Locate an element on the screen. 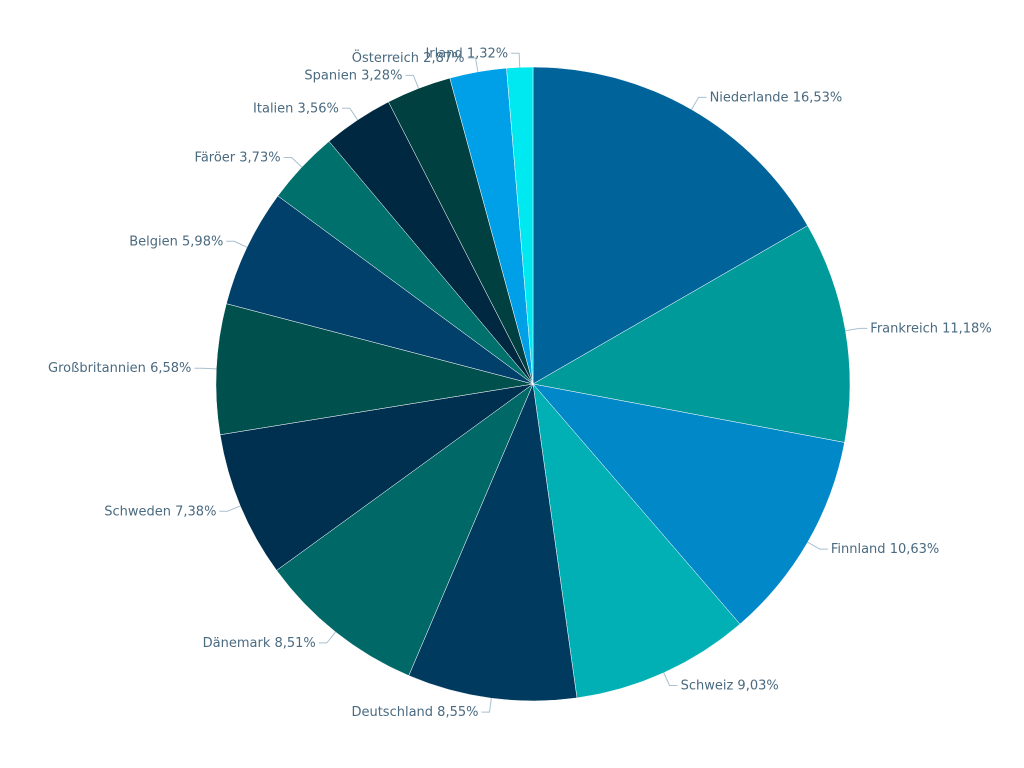 Image resolution: width=1024 pixels, height=768 pixels. category-name: Österreich is located at coordinates (385, 57).